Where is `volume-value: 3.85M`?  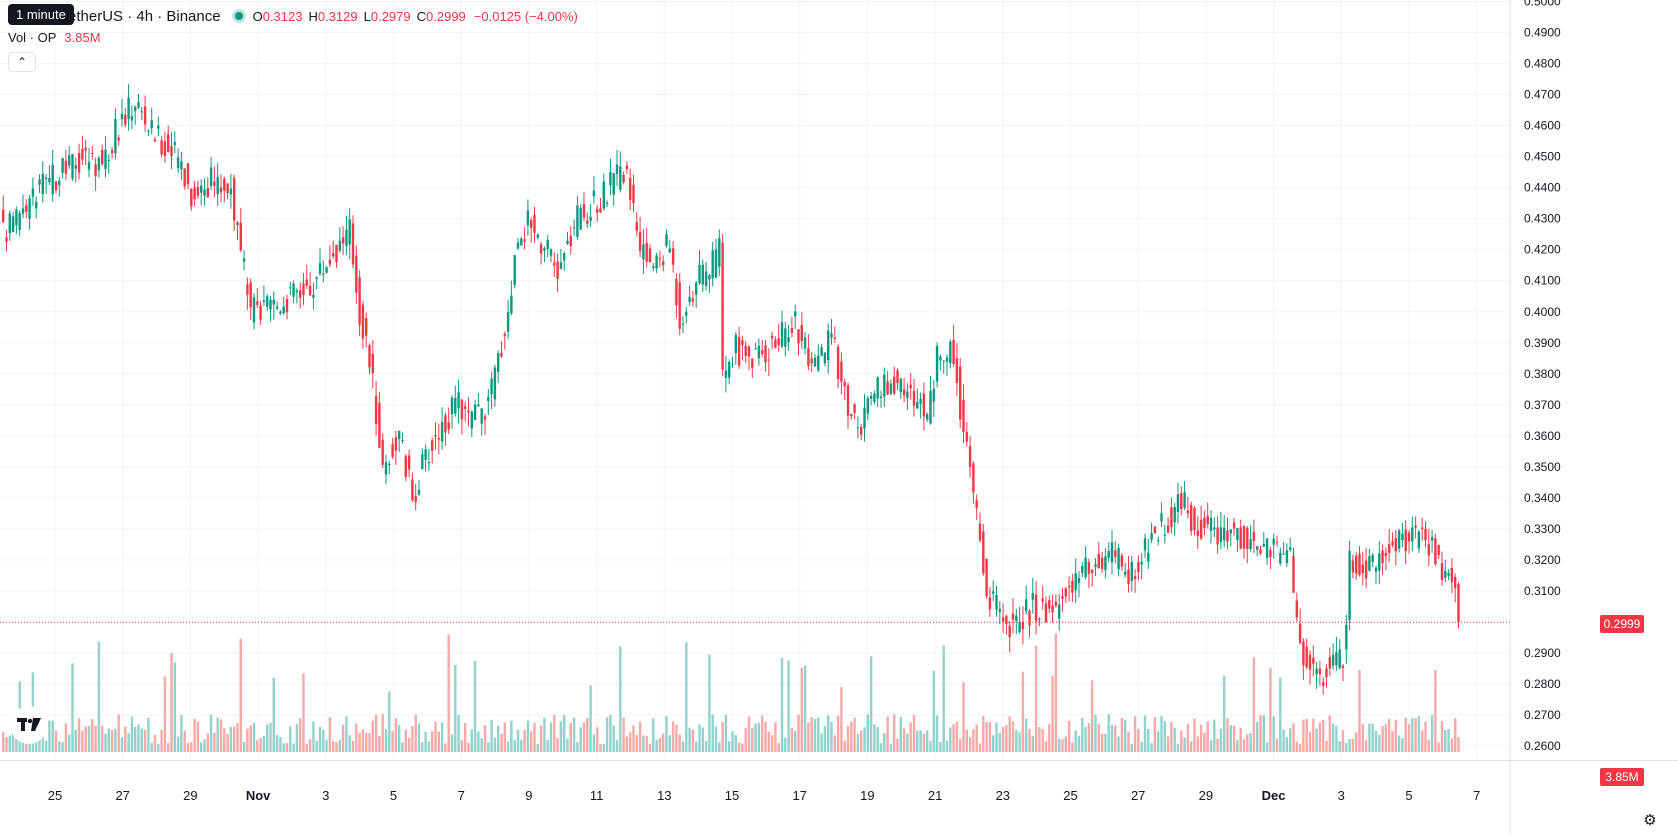
volume-value: 3.85M is located at coordinates (82, 37).